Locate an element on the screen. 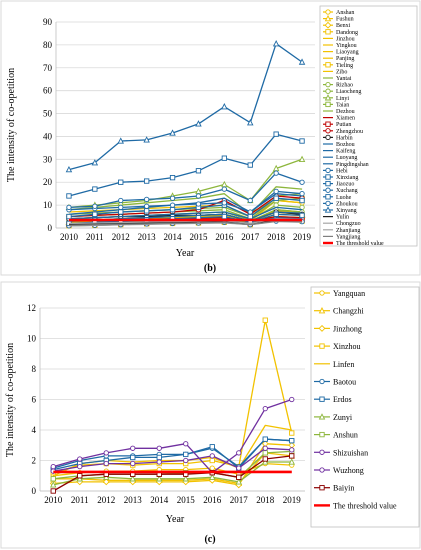 The width and height of the screenshot is (421, 550). p1-legend-label: Yangquan is located at coordinates (349, 293).